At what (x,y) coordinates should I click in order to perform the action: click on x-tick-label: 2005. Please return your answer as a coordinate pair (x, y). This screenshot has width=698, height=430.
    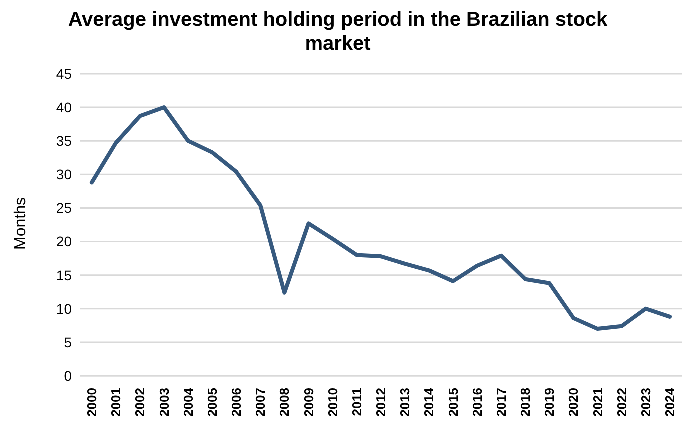
    Looking at the image, I should click on (212, 402).